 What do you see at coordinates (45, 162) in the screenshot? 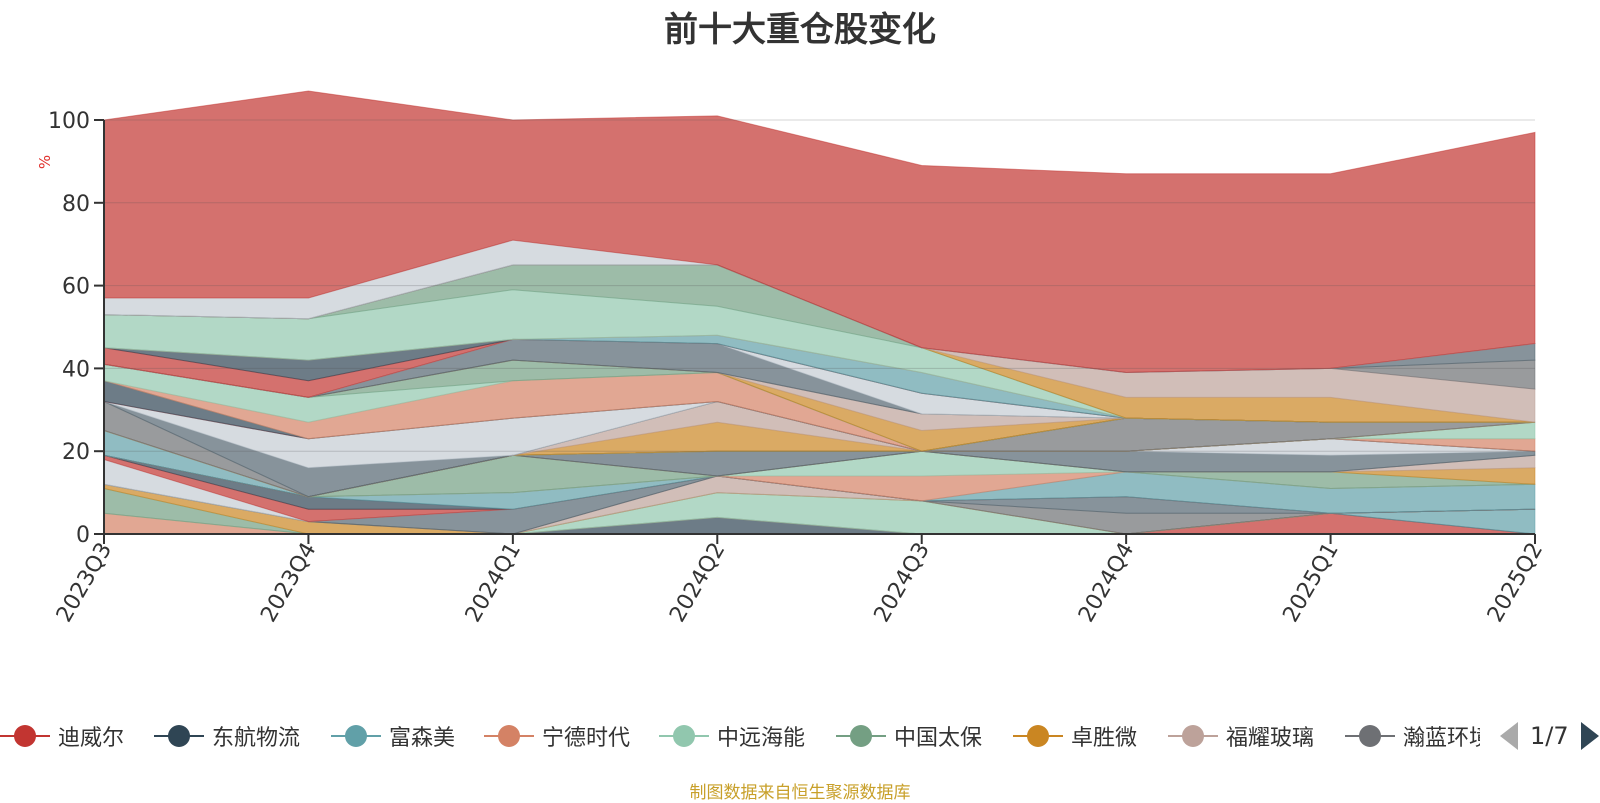
I see `y-axis-label: %` at bounding box center [45, 162].